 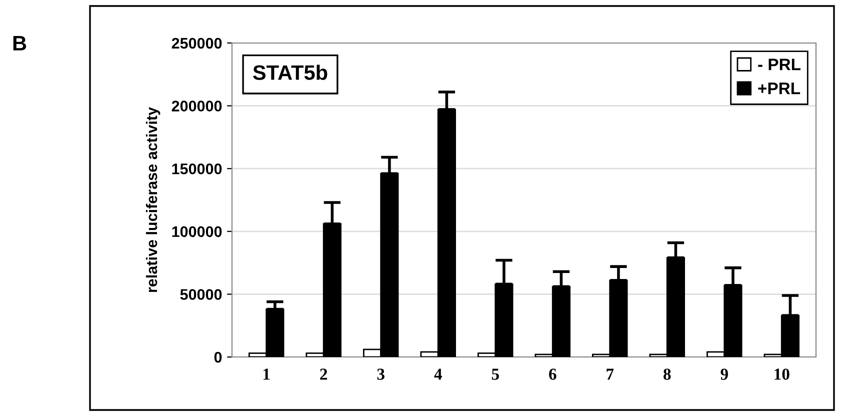 What do you see at coordinates (290, 72) in the screenshot?
I see `text: STAT5b` at bounding box center [290, 72].